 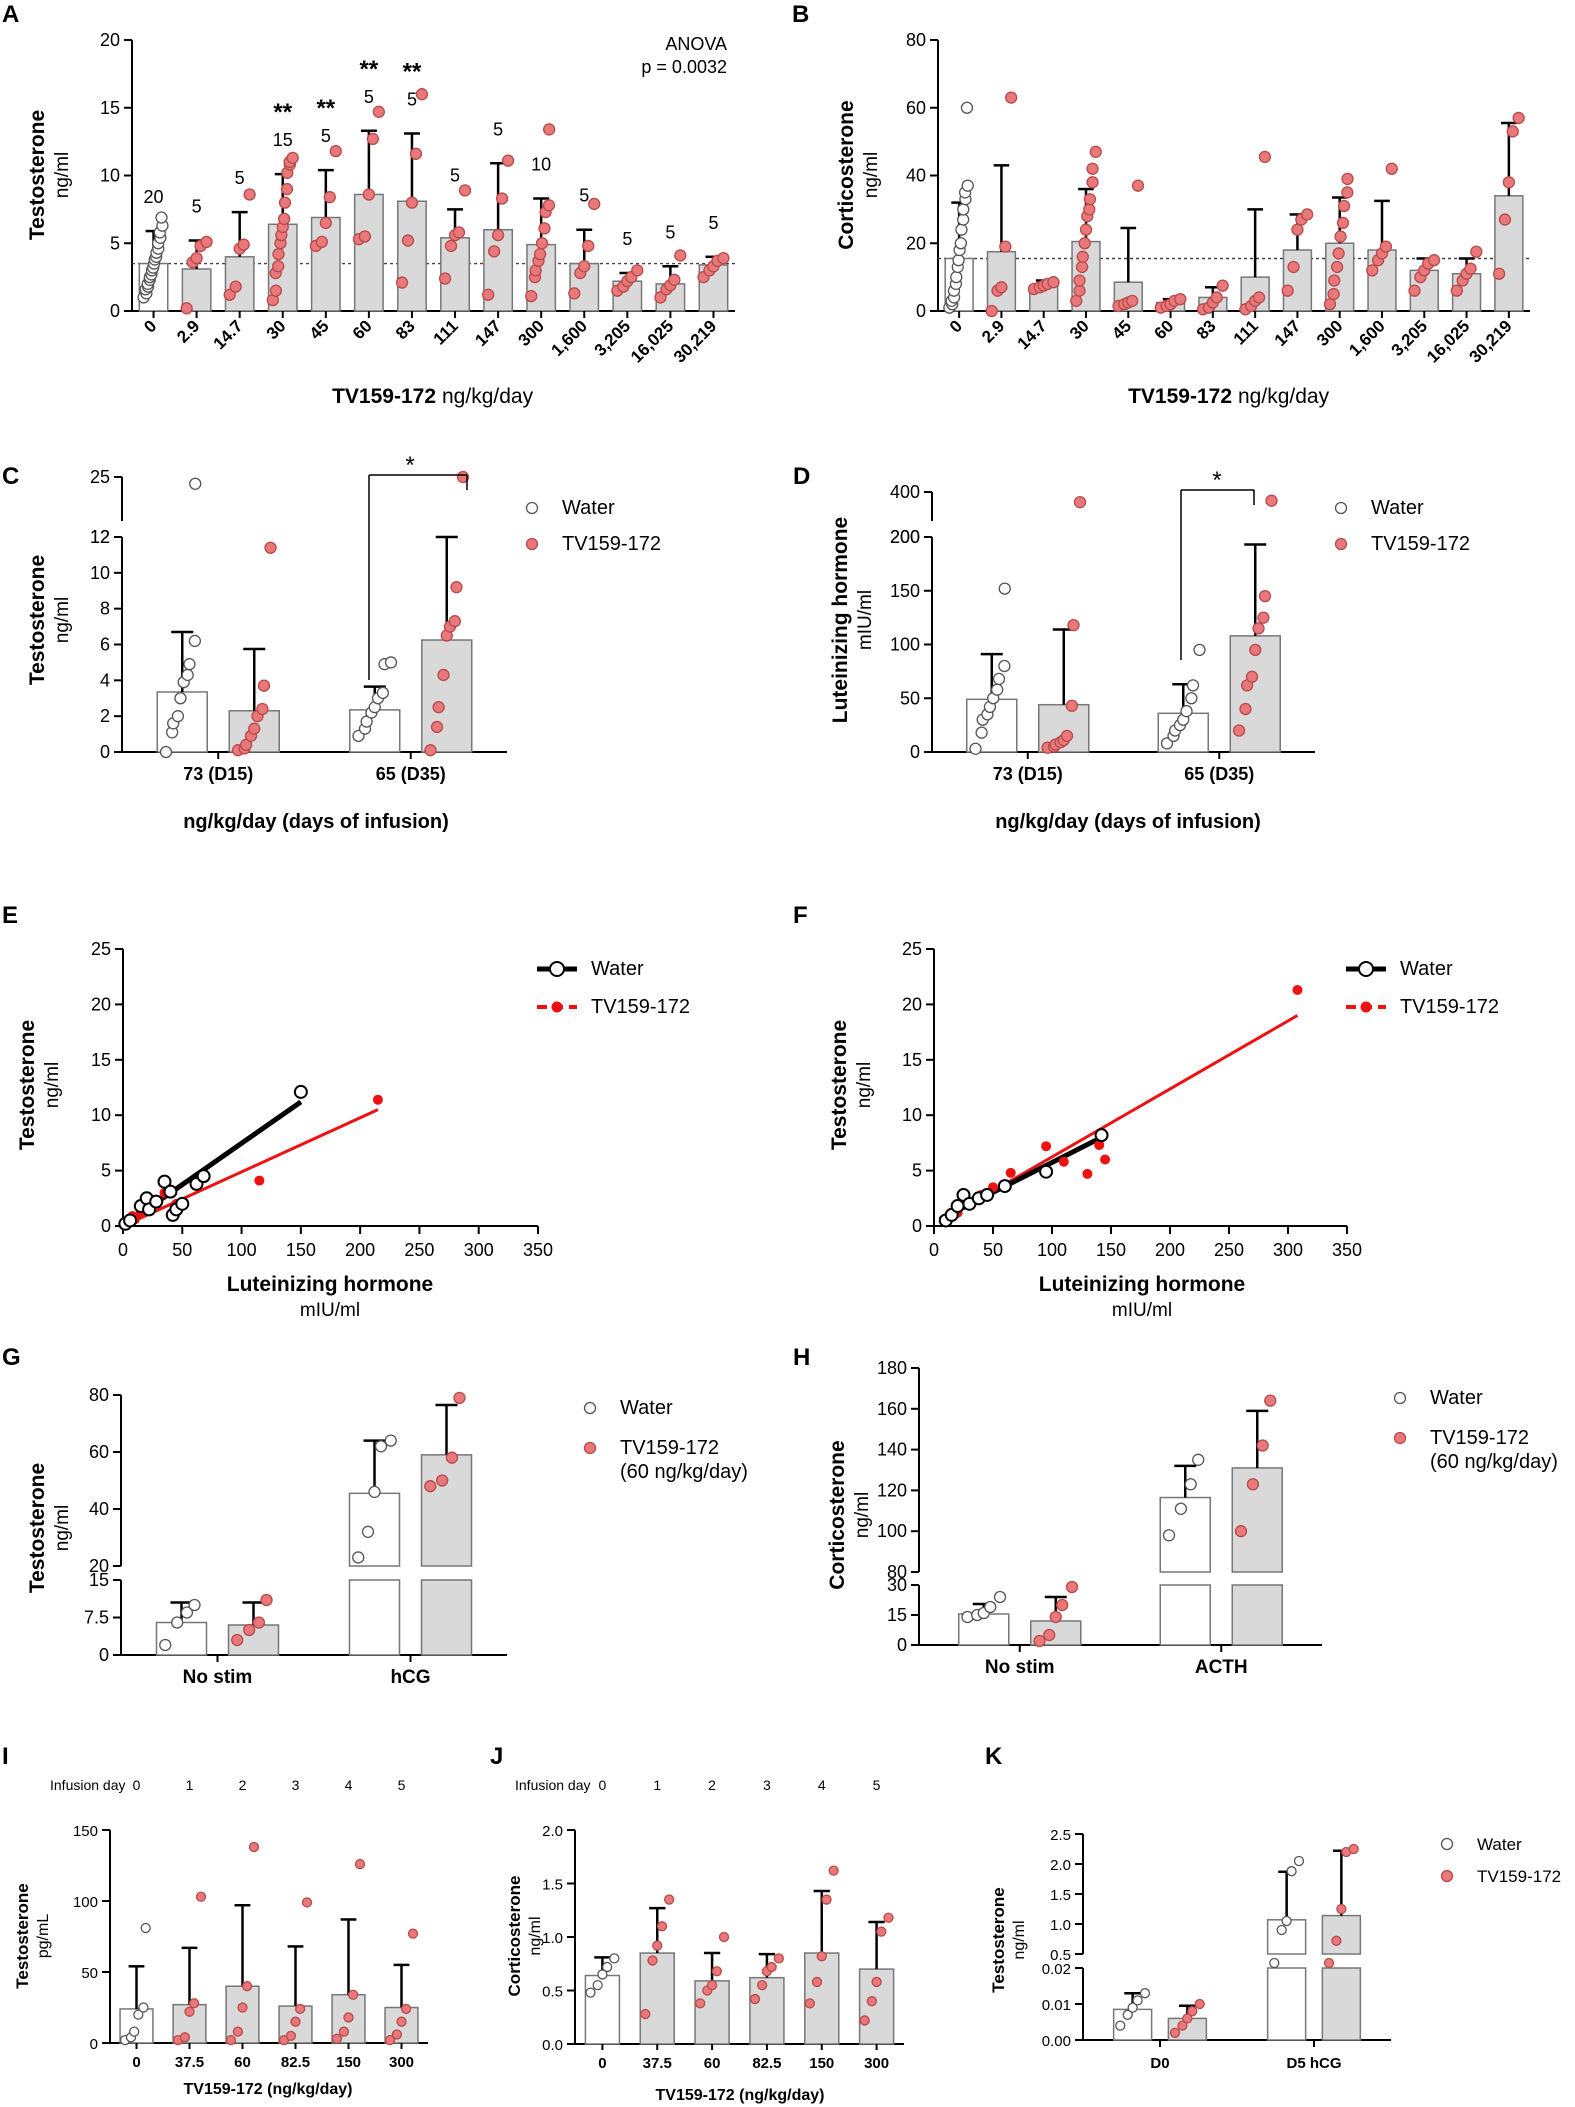 What do you see at coordinates (447, 696) in the screenshot?
I see `bar` at bounding box center [447, 696].